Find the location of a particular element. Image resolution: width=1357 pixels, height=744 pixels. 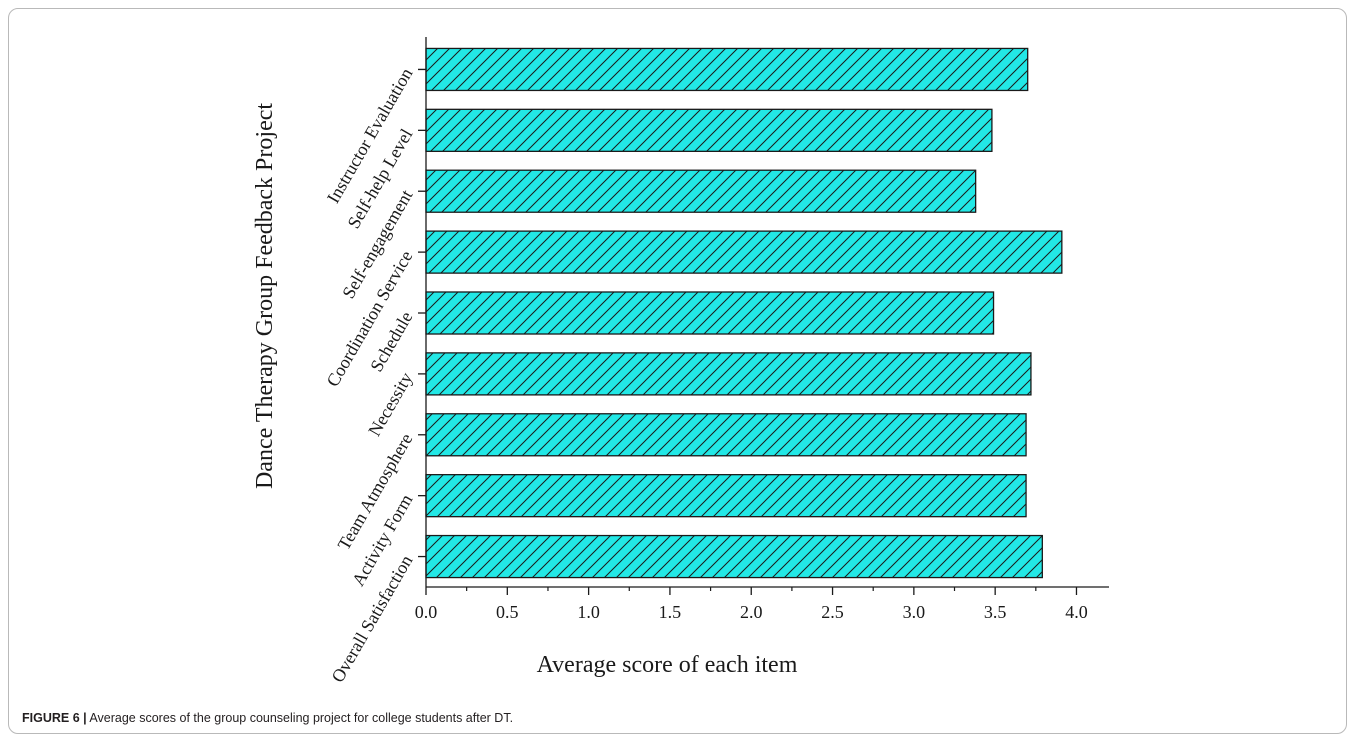

bar-self-engagement is located at coordinates (701, 191).